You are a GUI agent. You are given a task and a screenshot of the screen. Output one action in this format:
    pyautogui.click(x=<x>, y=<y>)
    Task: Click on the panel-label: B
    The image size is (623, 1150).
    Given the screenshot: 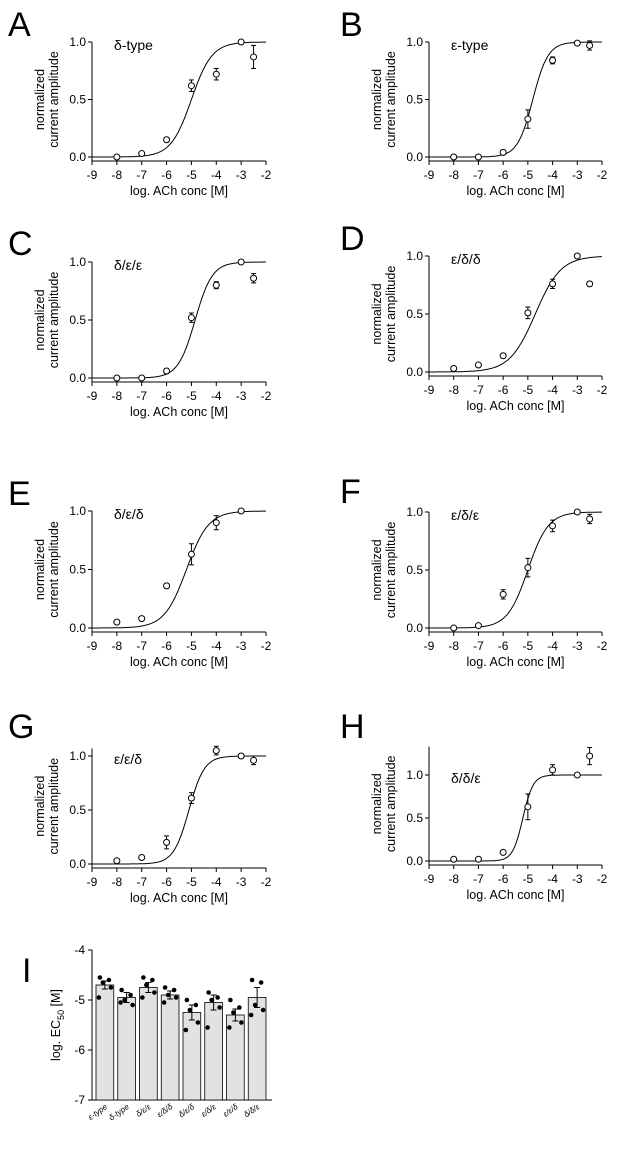 What is the action you would take?
    pyautogui.click(x=351, y=25)
    